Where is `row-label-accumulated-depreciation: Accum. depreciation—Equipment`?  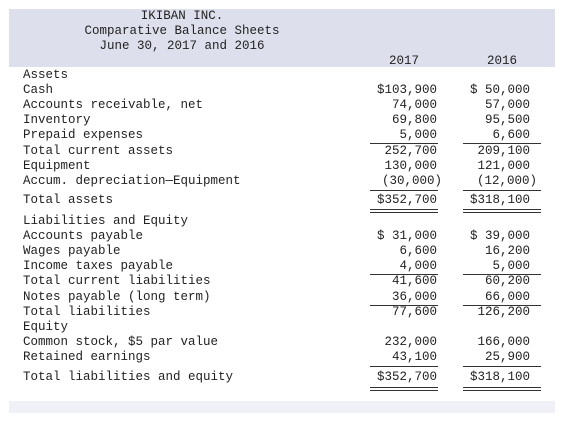 row-label-accumulated-depreciation: Accum. depreciation—Equipment is located at coordinates (132, 181).